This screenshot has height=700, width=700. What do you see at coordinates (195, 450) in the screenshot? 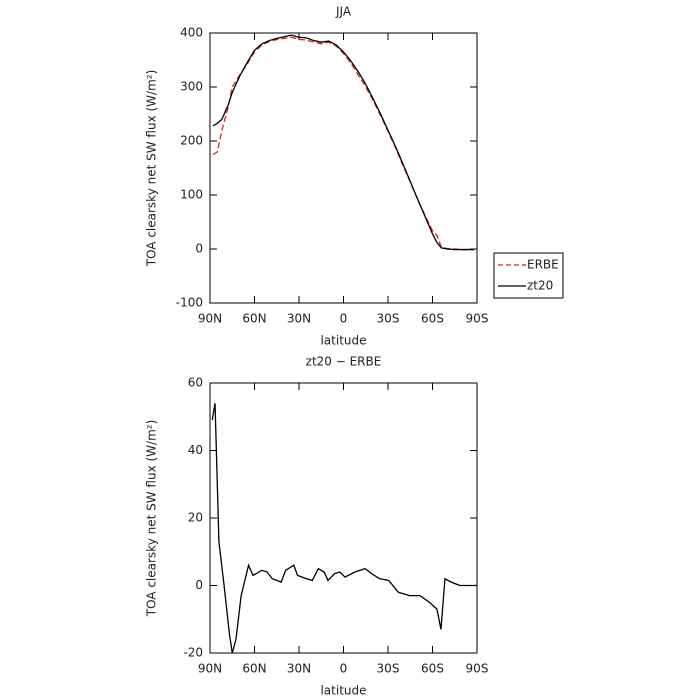
I see `y-tick-label: 40` at bounding box center [195, 450].